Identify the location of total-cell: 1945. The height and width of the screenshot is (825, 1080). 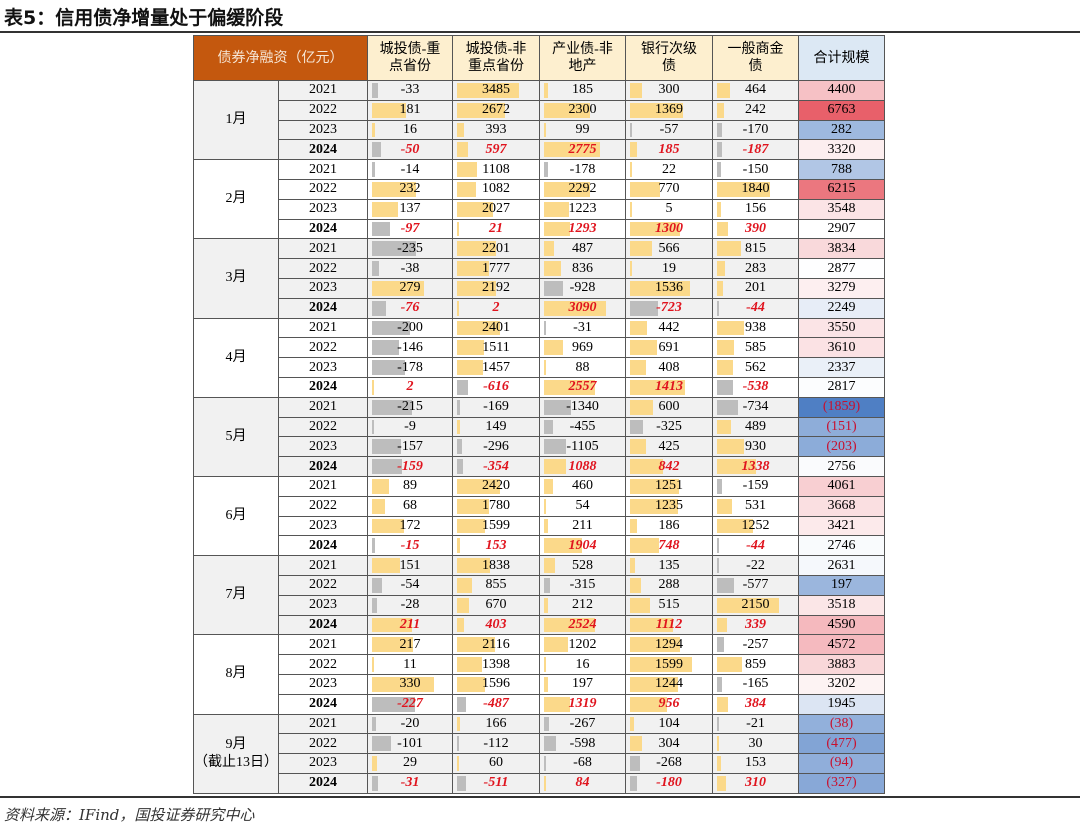
(841, 704).